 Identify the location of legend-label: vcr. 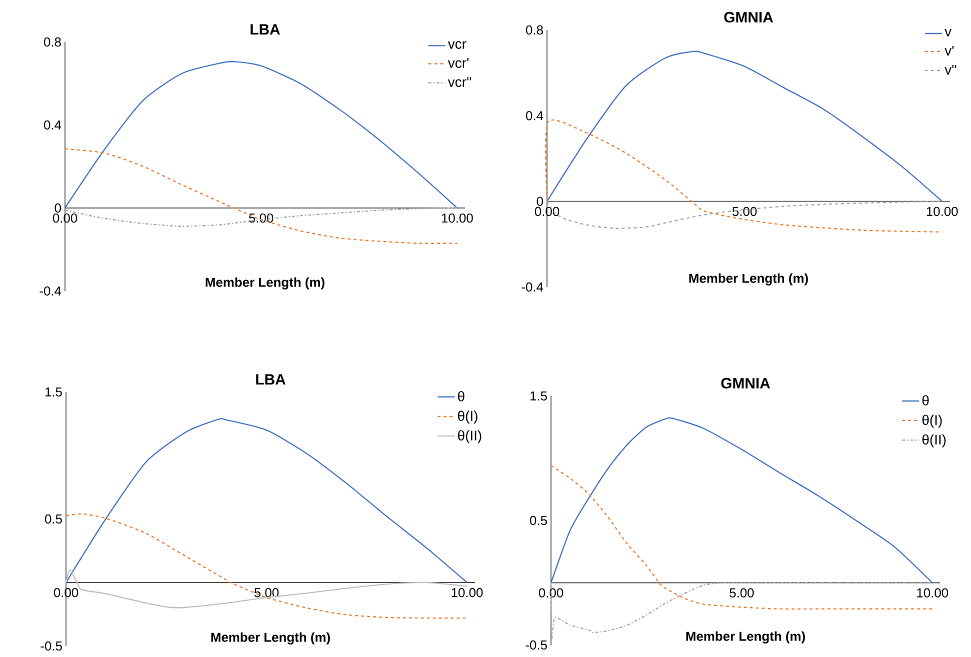
(457, 45).